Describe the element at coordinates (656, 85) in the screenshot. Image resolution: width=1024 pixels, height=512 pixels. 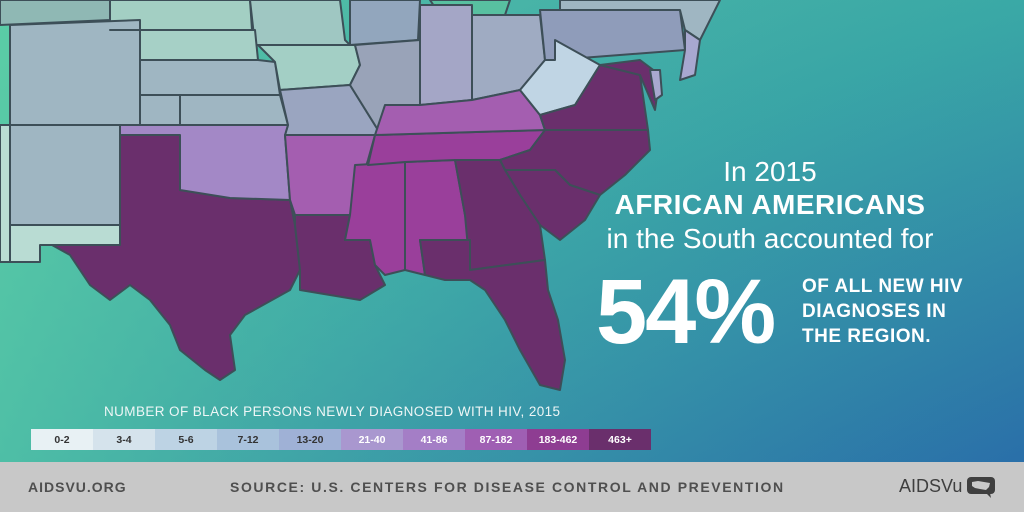
I see `state-delaware` at that location.